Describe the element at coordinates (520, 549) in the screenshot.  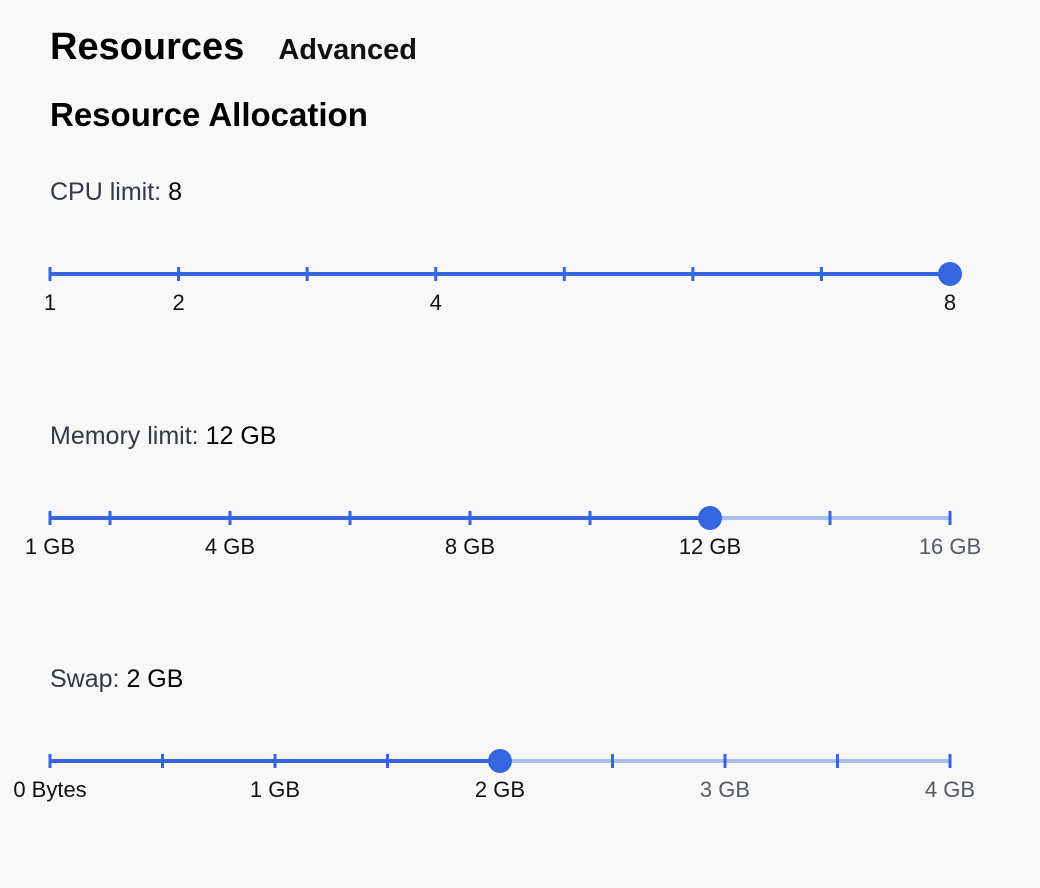
I see `memory-limit-tick-labels: 1 GB 4 GB 8 GB 12 GB 16 GB` at that location.